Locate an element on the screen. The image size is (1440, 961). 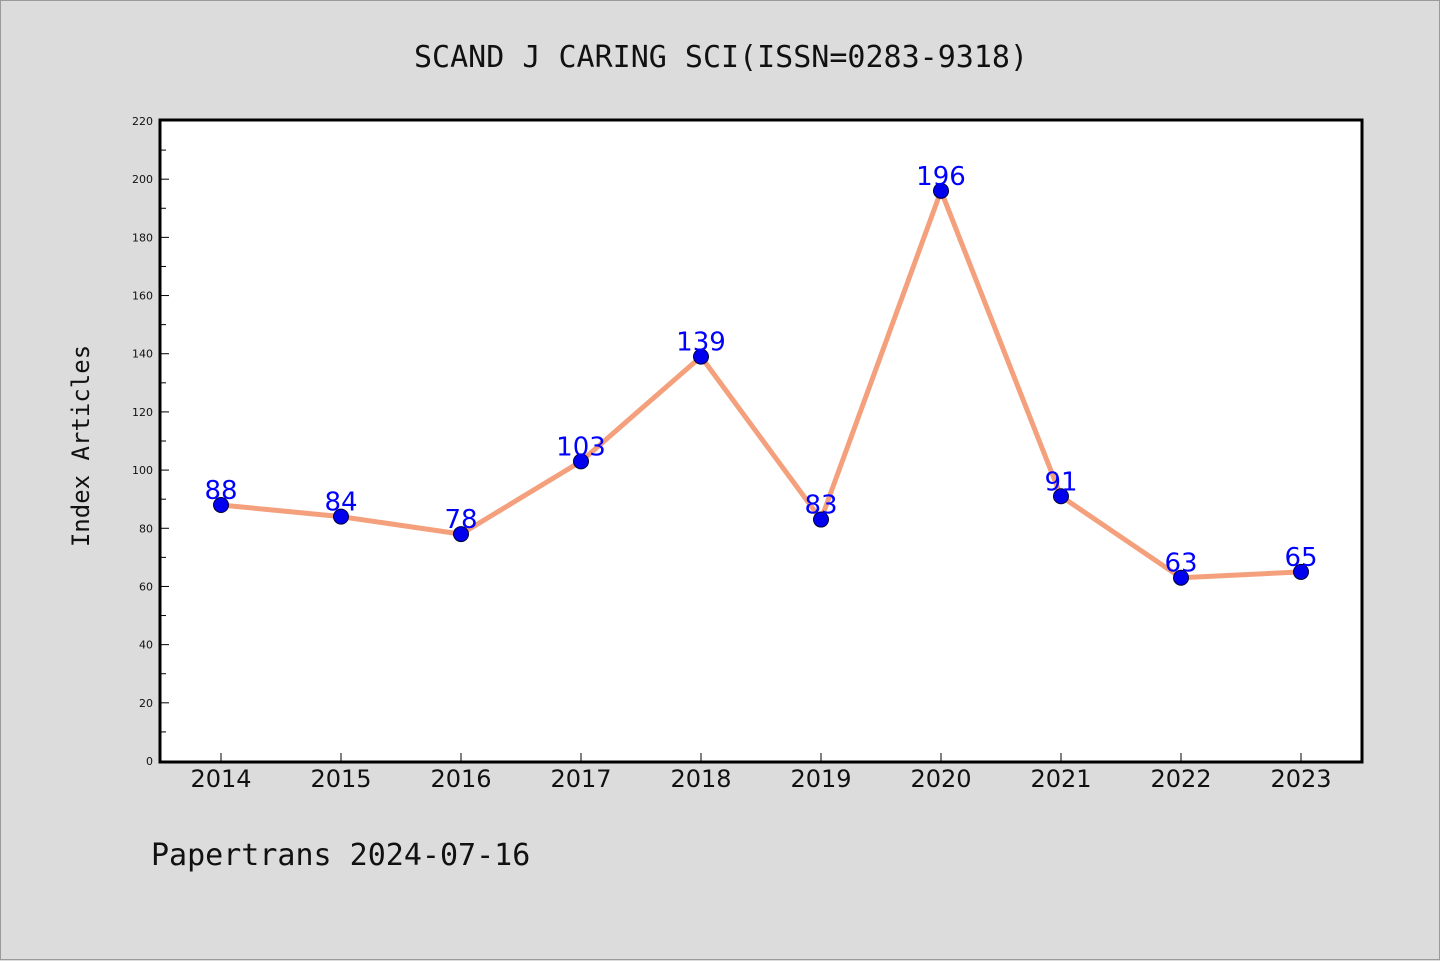
y-tick-label: 20 is located at coordinates (146, 703).